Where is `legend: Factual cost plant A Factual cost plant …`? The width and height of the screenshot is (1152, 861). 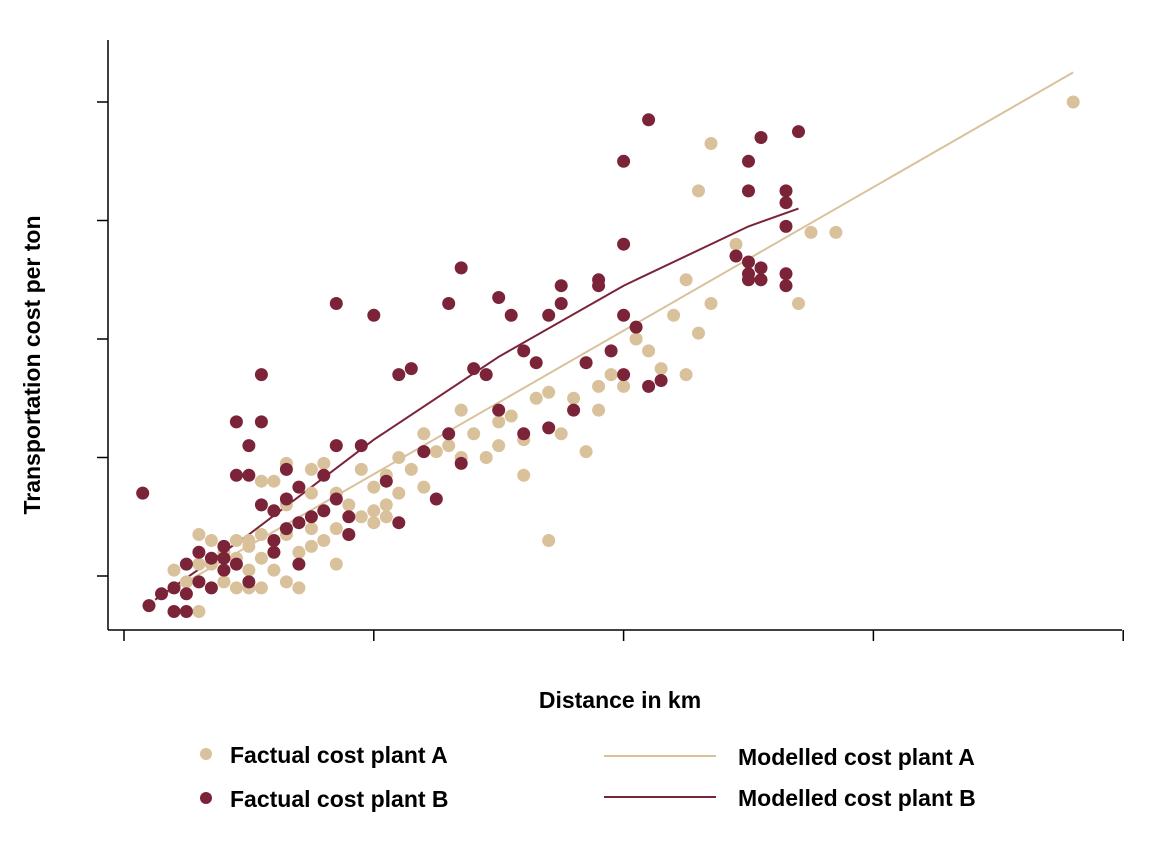
legend: Factual cost plant A Factual cost plant … is located at coordinates (588, 777).